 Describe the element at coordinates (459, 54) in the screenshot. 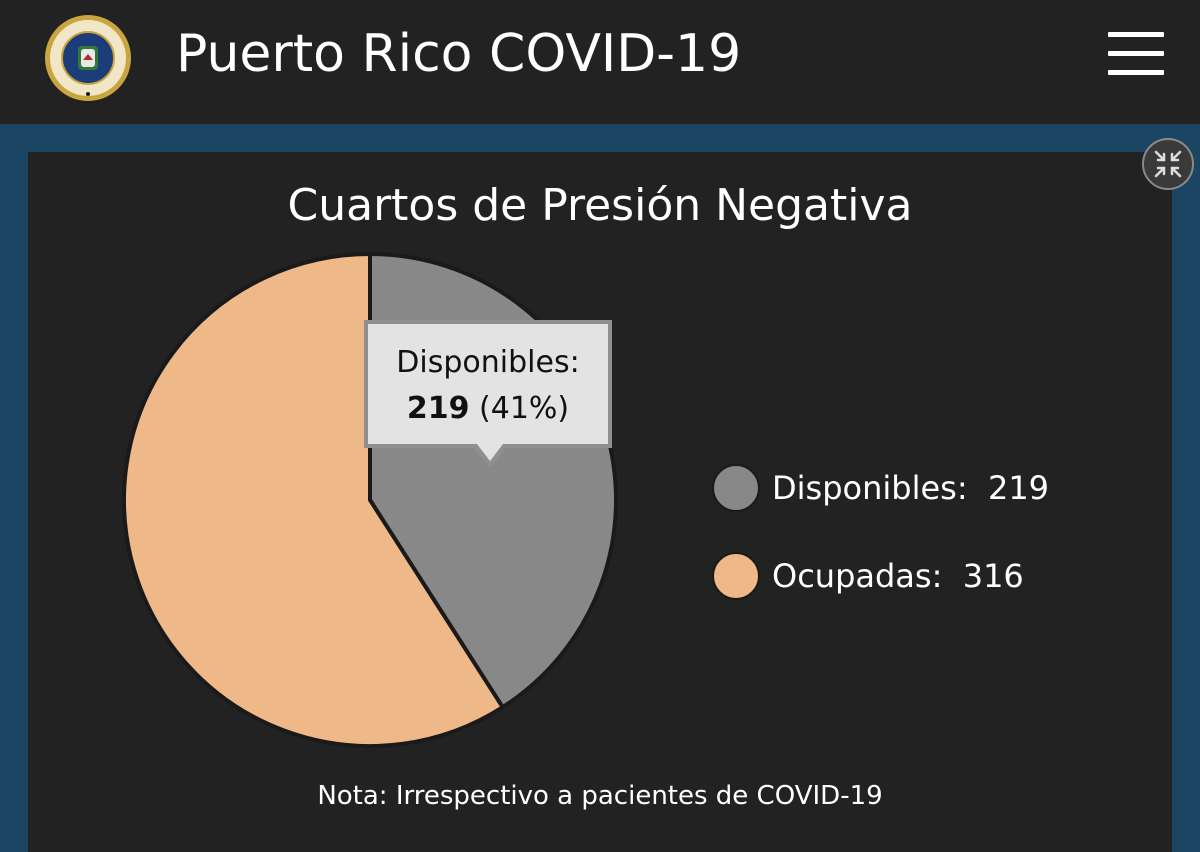

I see `app-title: Puerto Rico COVID-19` at that location.